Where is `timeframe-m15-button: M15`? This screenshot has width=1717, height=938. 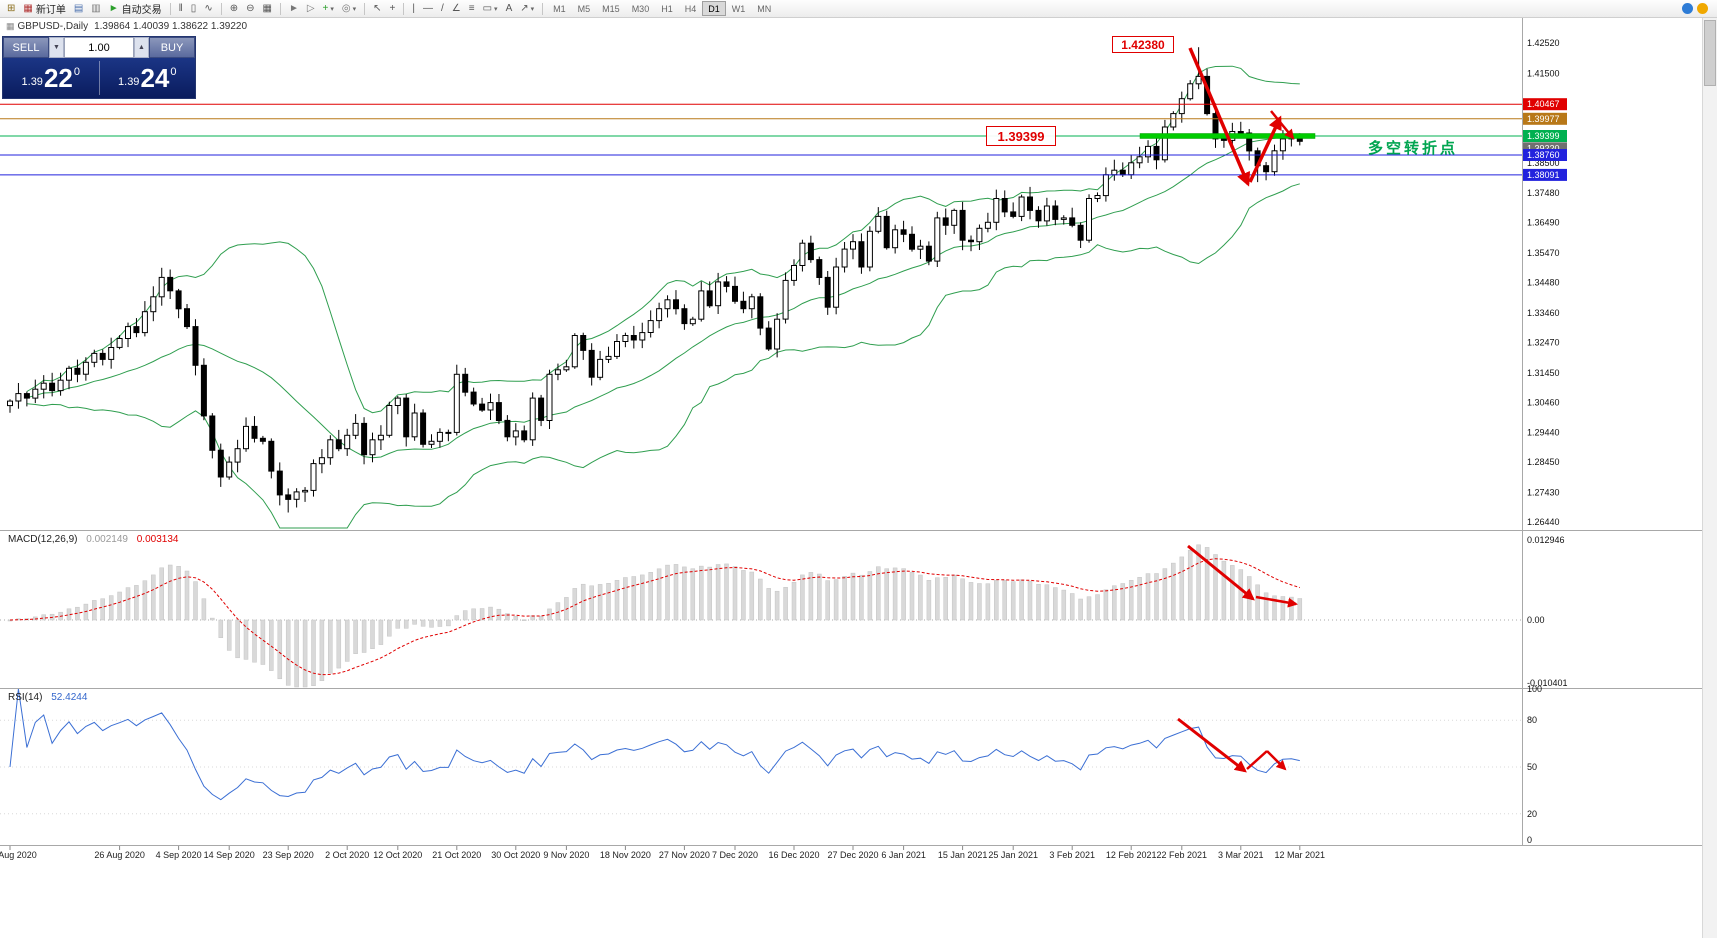 timeframe-m15-button: M15 is located at coordinates (611, 8).